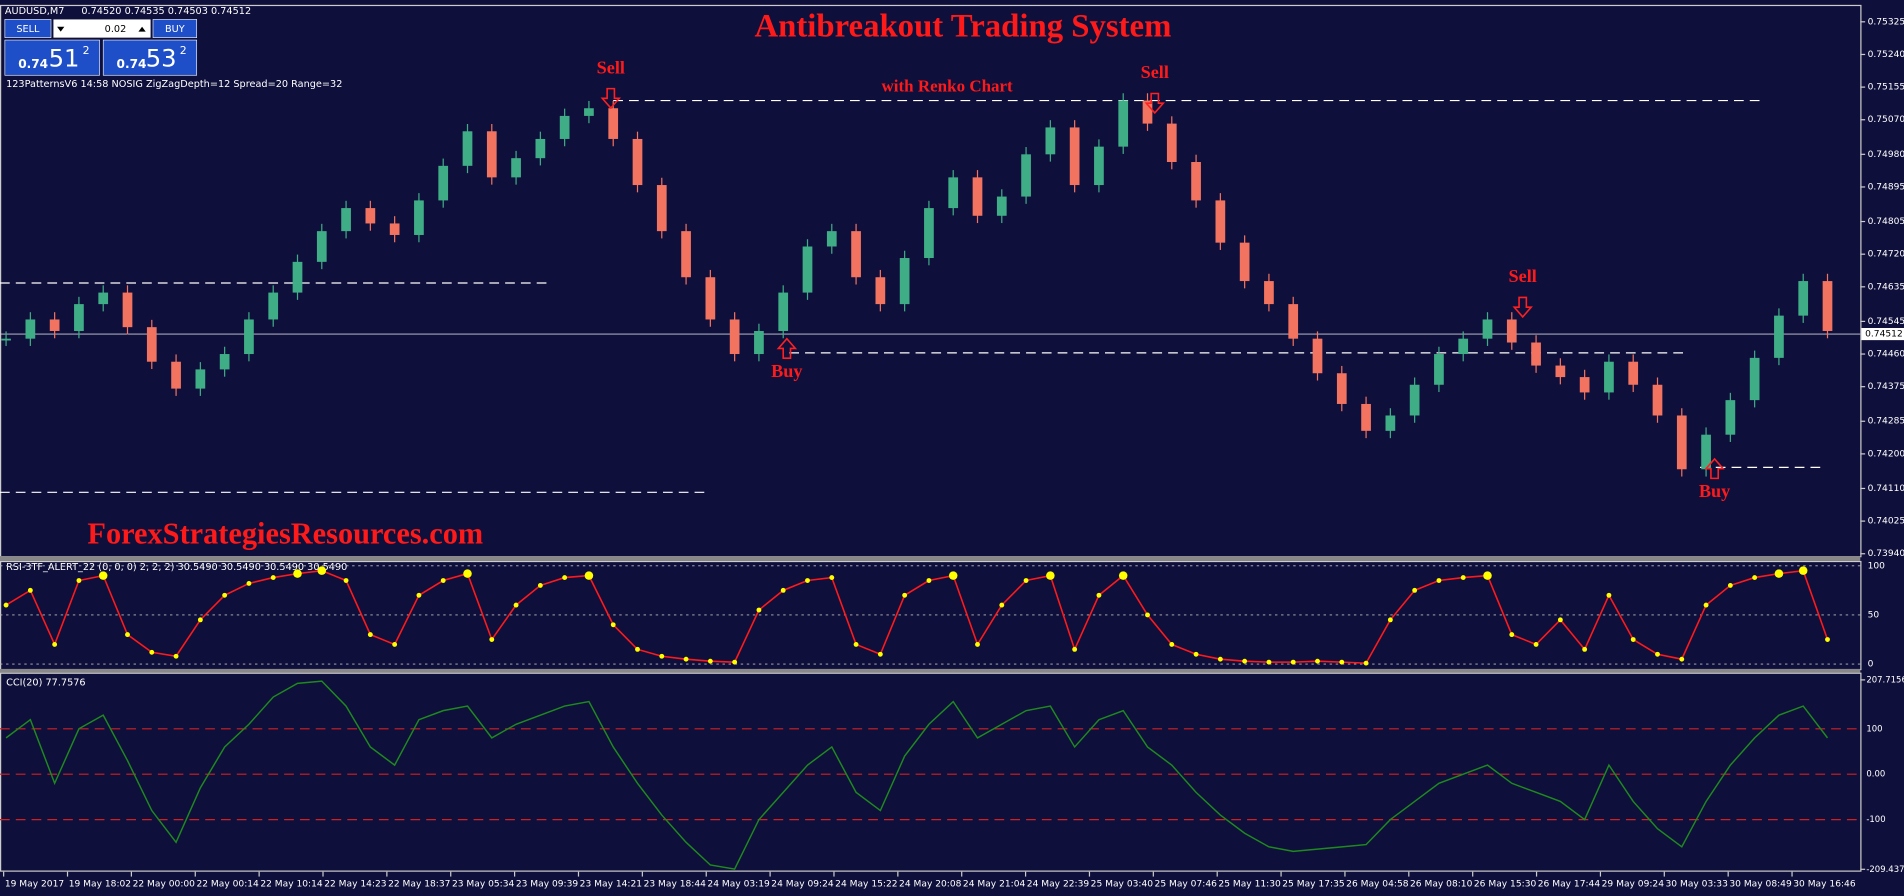  I want to click on y-tick-label: 0, so click(1871, 665).